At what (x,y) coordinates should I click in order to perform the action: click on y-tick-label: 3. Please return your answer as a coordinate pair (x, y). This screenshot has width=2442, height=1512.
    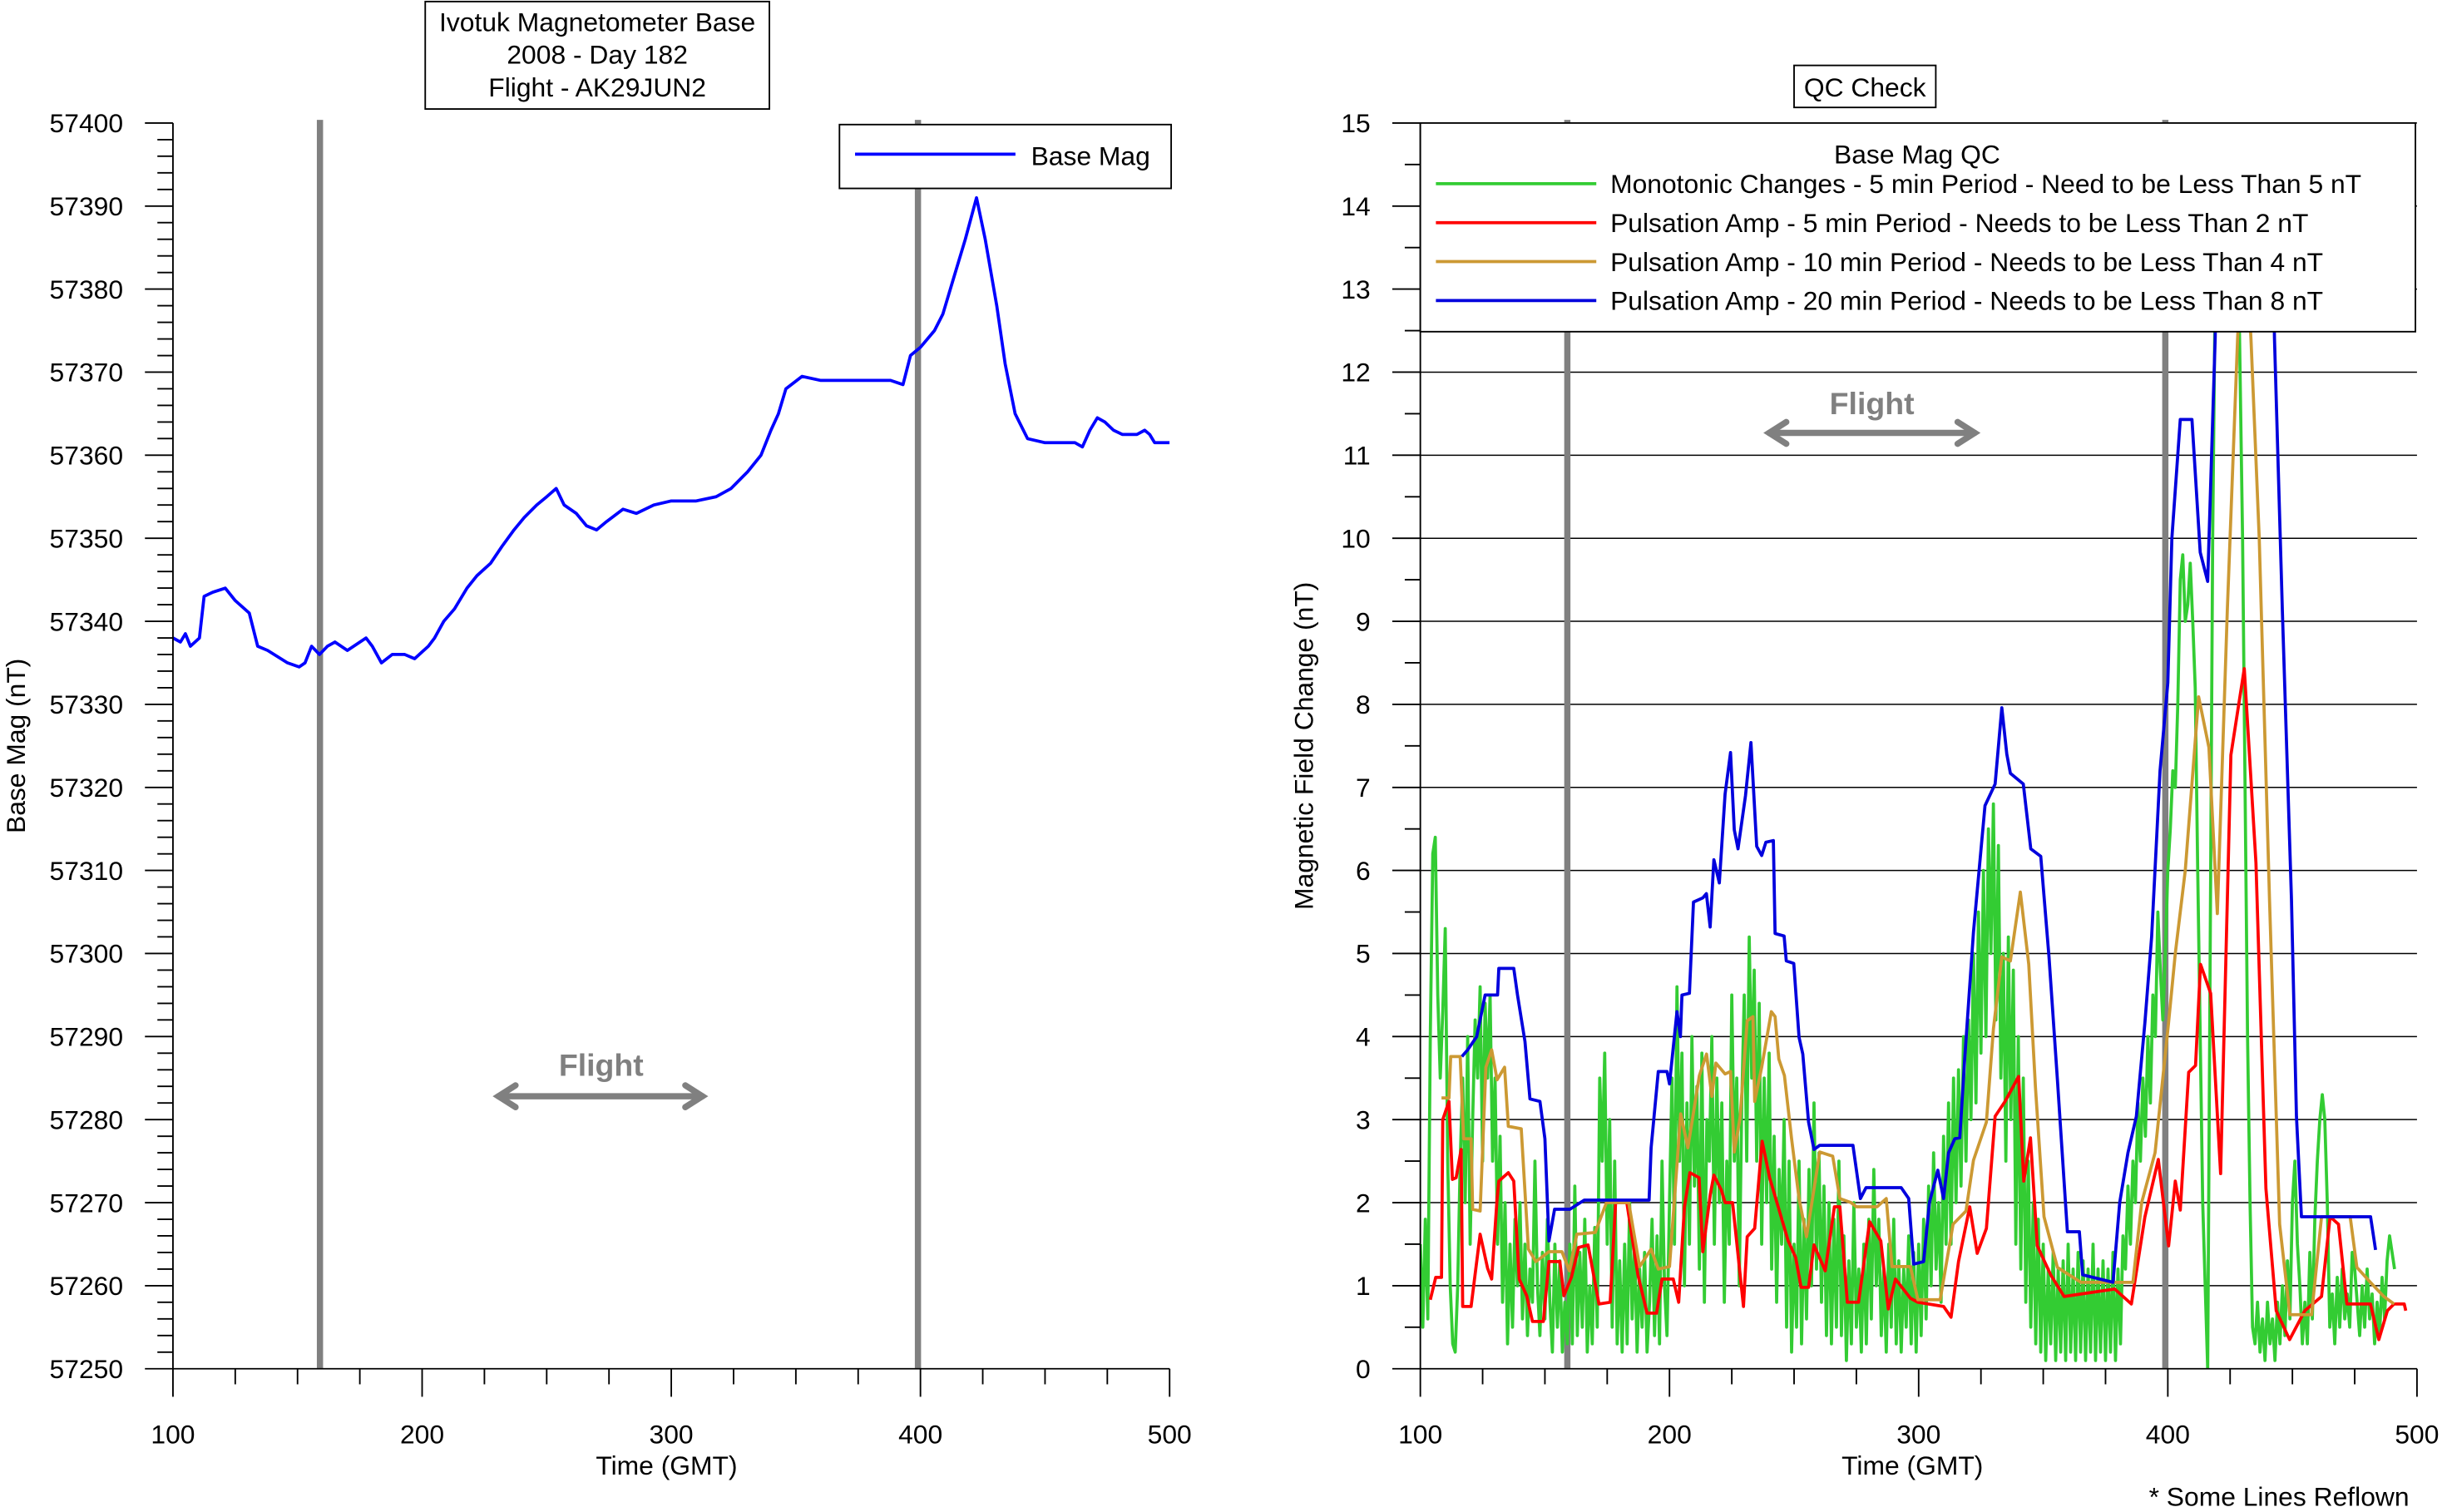
    Looking at the image, I should click on (1363, 1119).